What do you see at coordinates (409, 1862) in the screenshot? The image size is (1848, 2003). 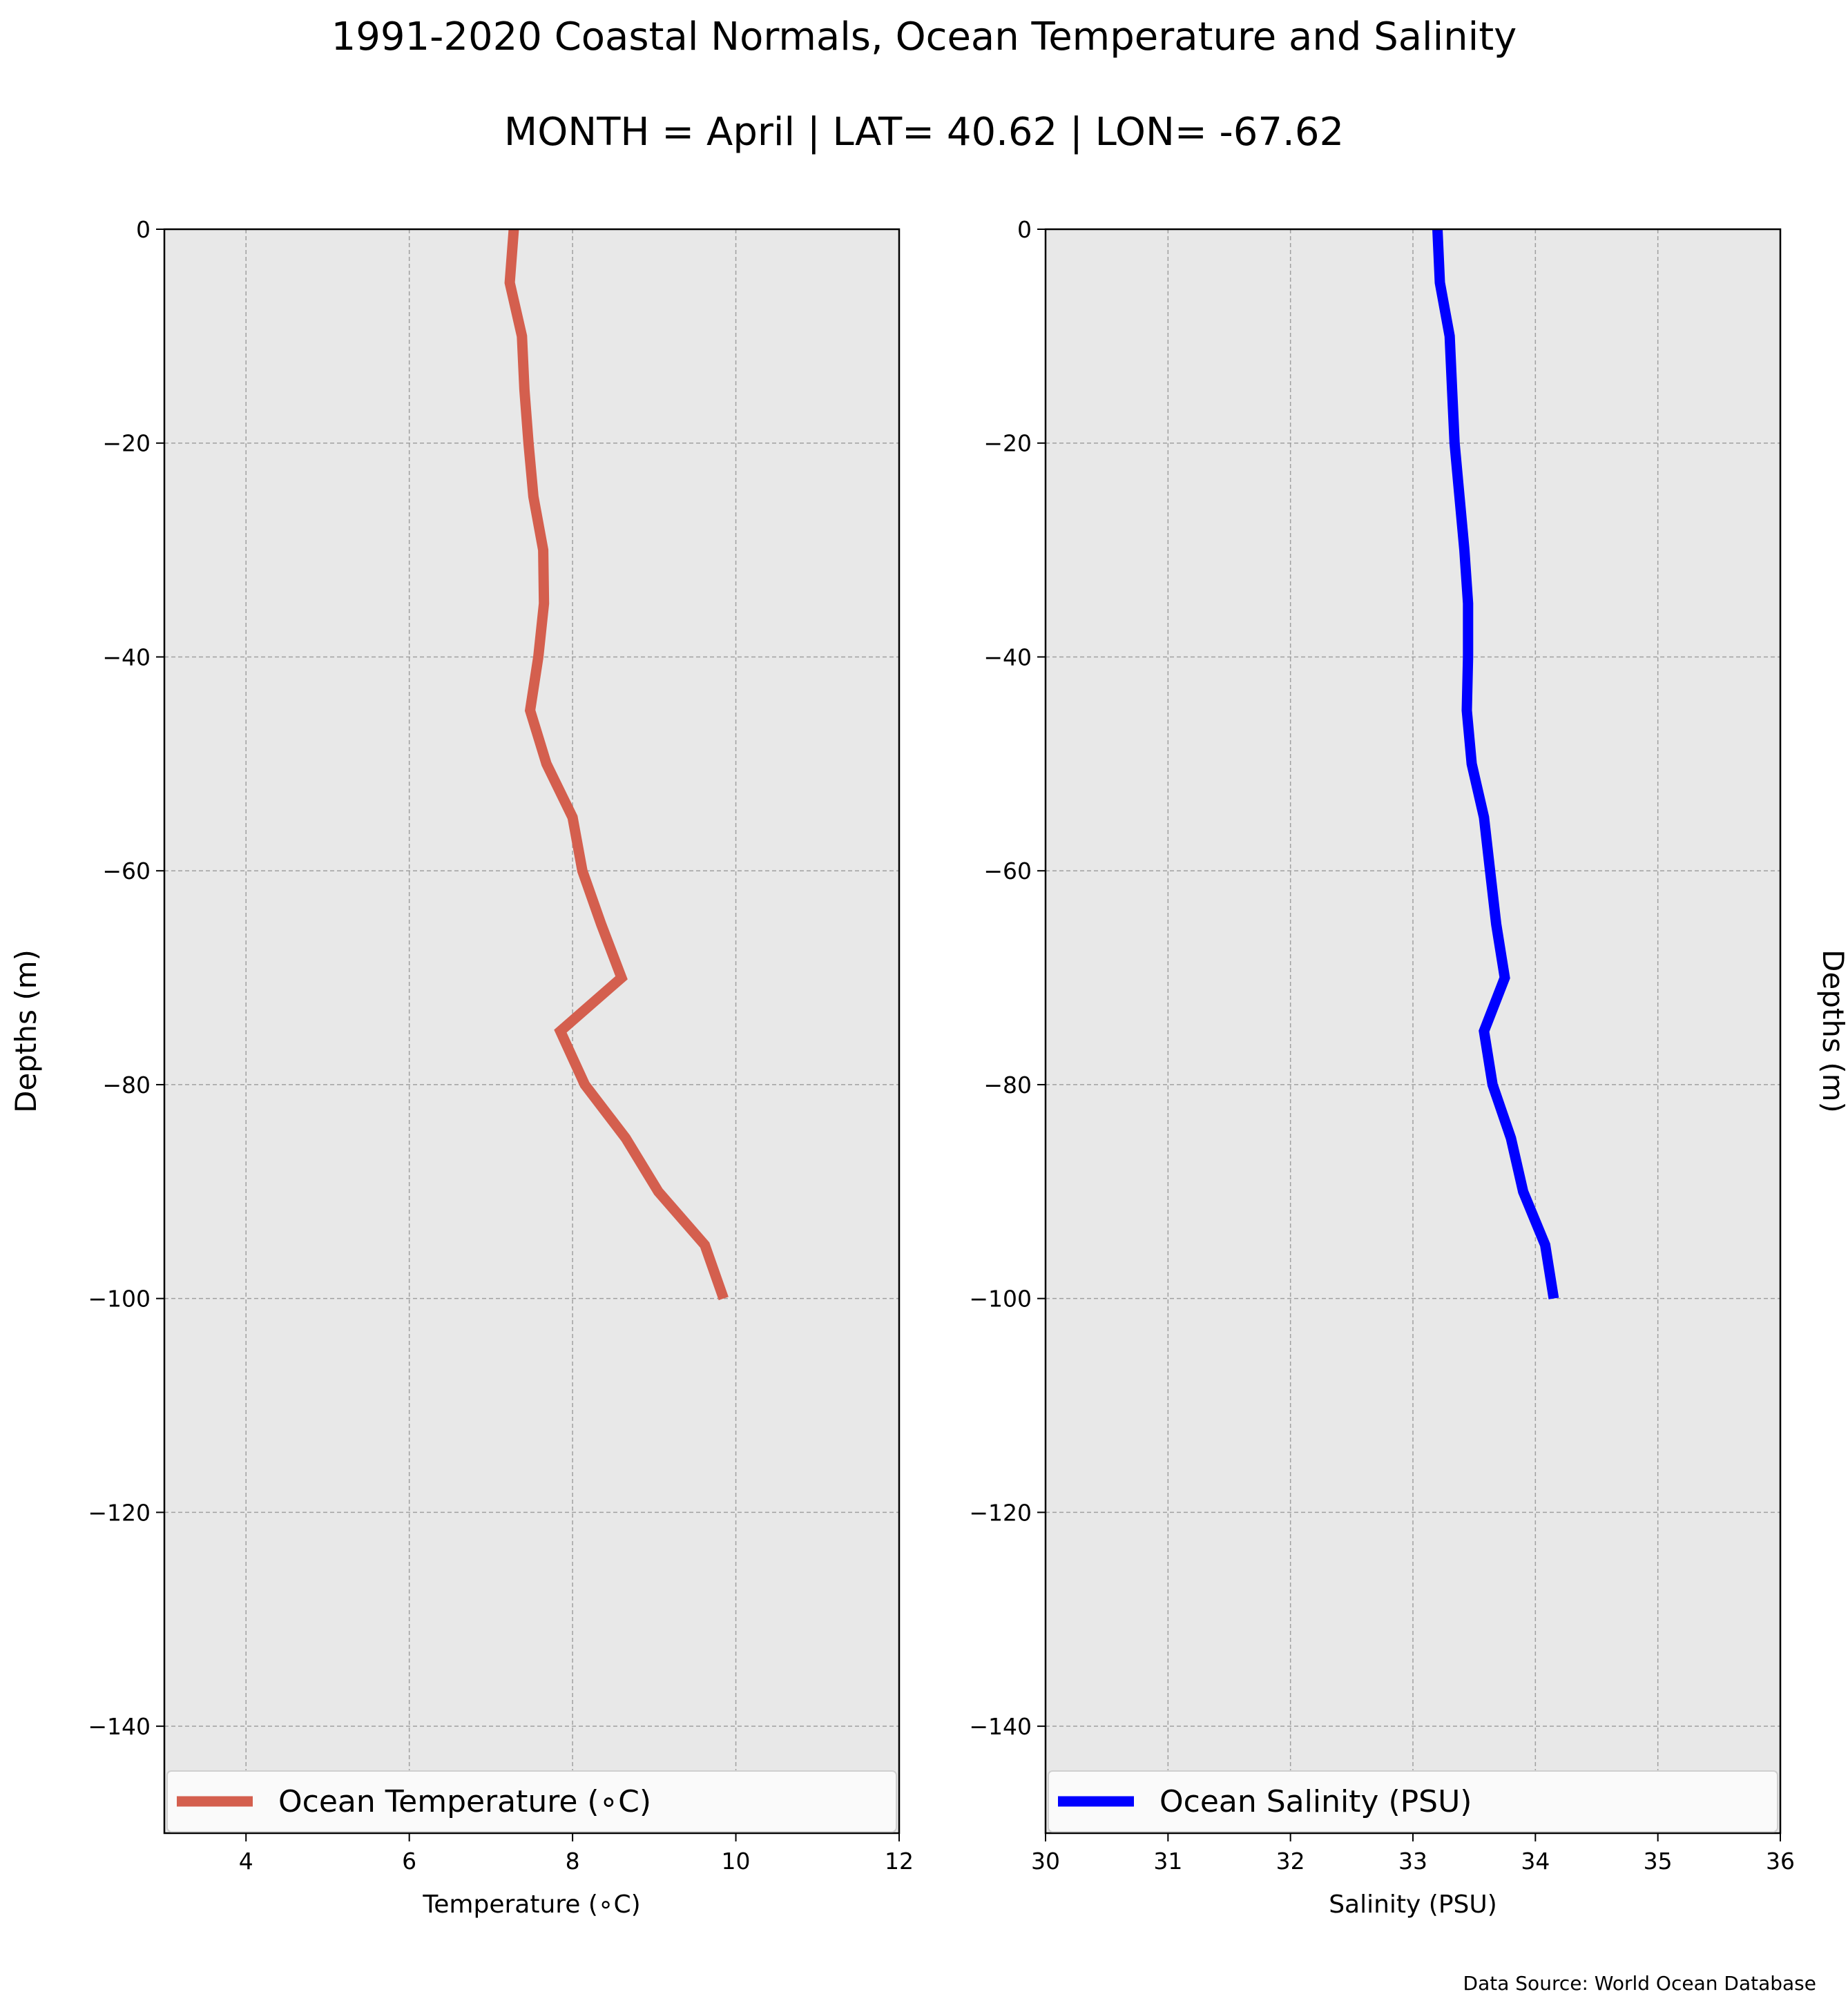 I see `x-tick-label: 6` at bounding box center [409, 1862].